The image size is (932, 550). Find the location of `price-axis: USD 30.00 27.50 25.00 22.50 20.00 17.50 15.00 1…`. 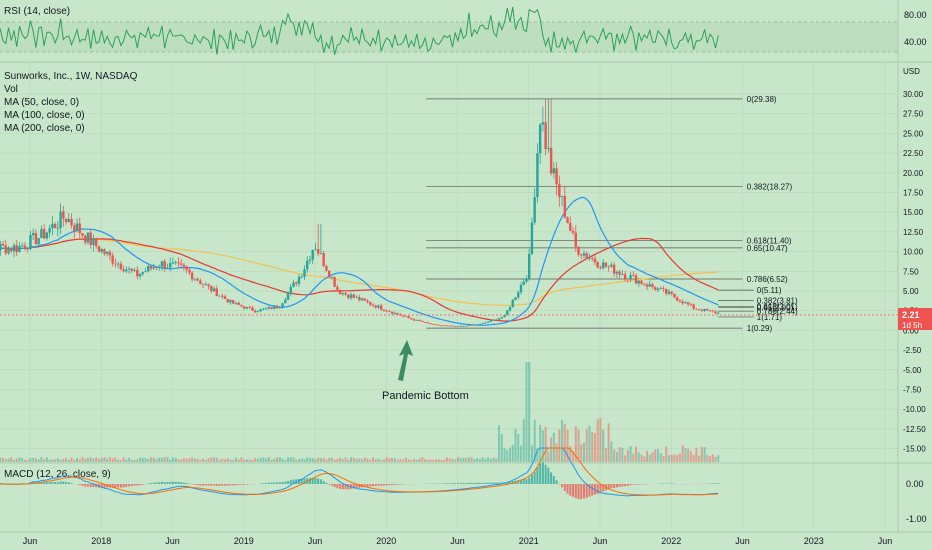

price-axis: USD 30.00 27.50 25.00 22.50 20.00 17.50 15.00 1… is located at coordinates (914, 260).